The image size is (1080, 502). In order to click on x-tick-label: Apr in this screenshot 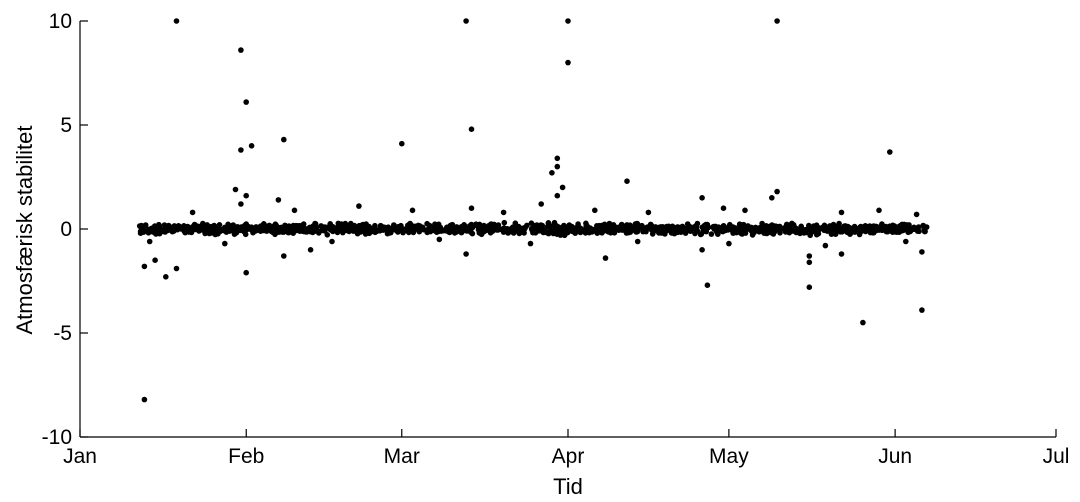, I will do `click(568, 456)`.